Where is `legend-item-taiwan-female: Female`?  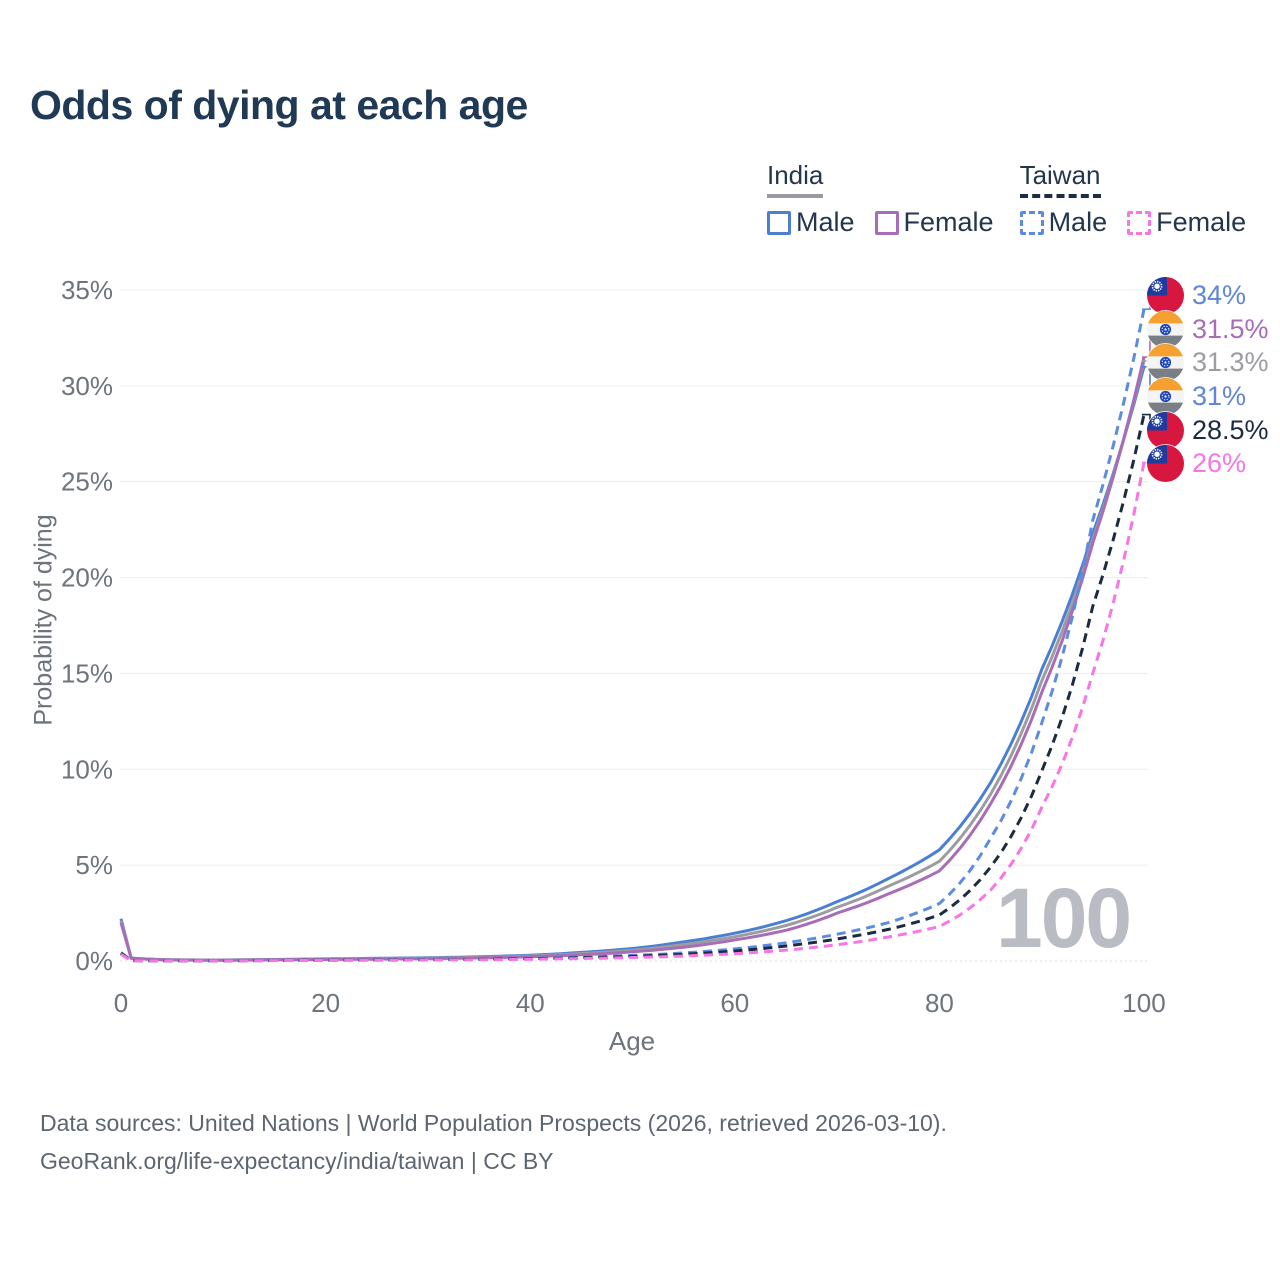 legend-item-taiwan-female: Female is located at coordinates (1186, 222).